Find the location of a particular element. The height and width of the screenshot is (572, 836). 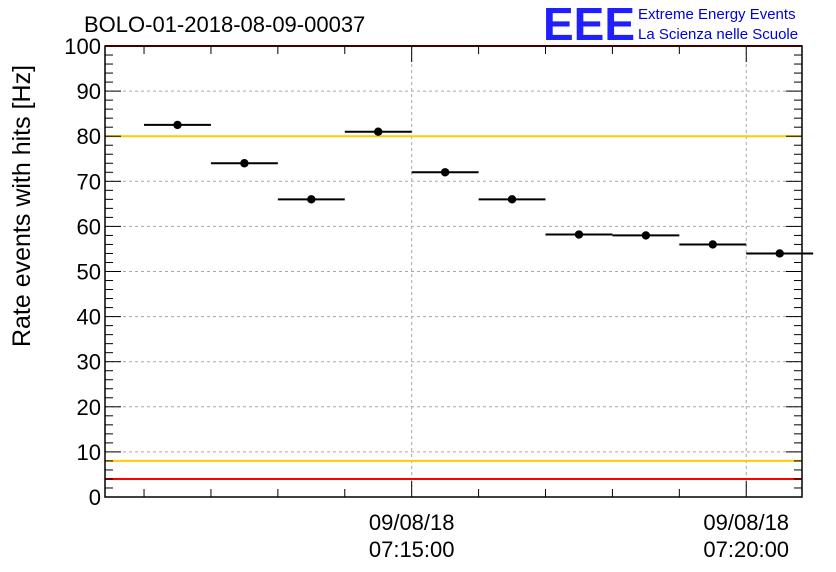

y-tick-label: 40 is located at coordinates (89, 317).